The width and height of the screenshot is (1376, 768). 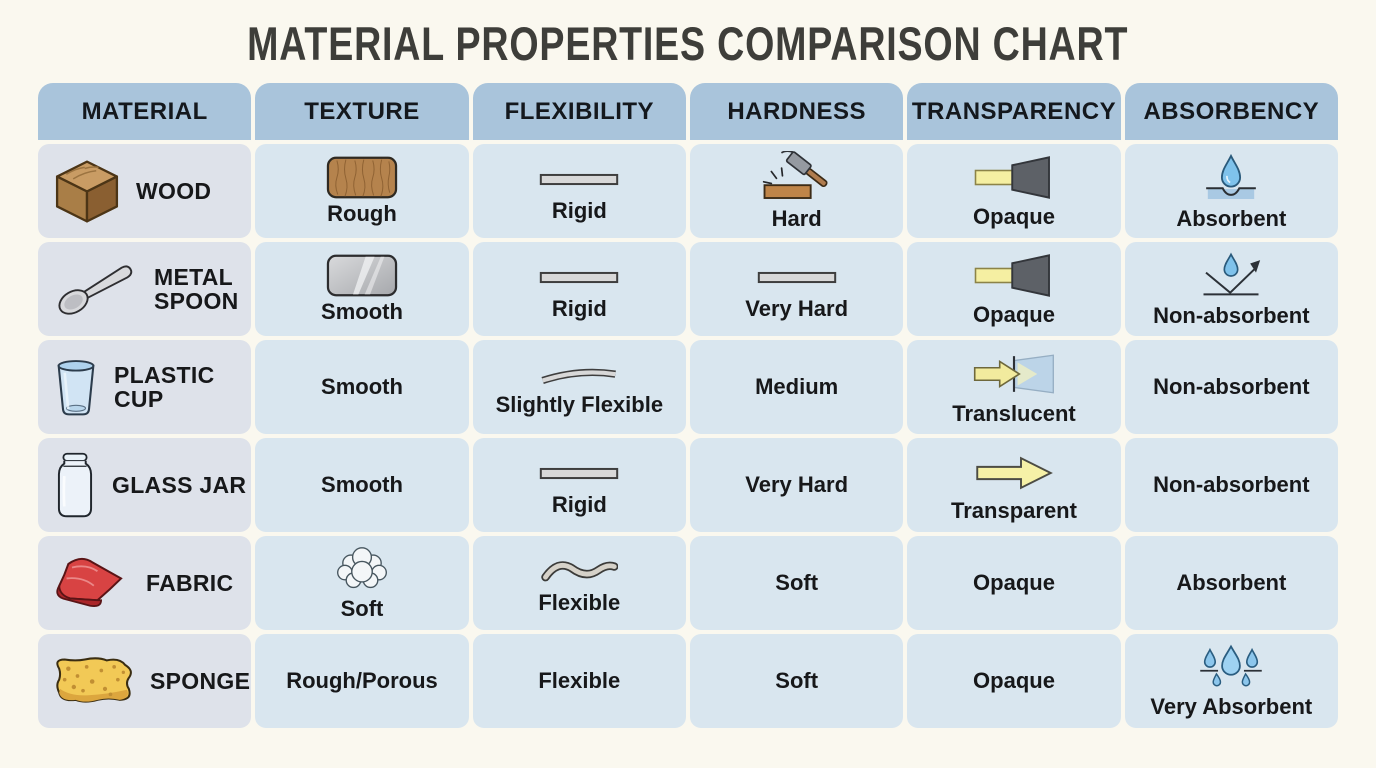 I want to click on texture-cell: Soft, so click(x=362, y=583).